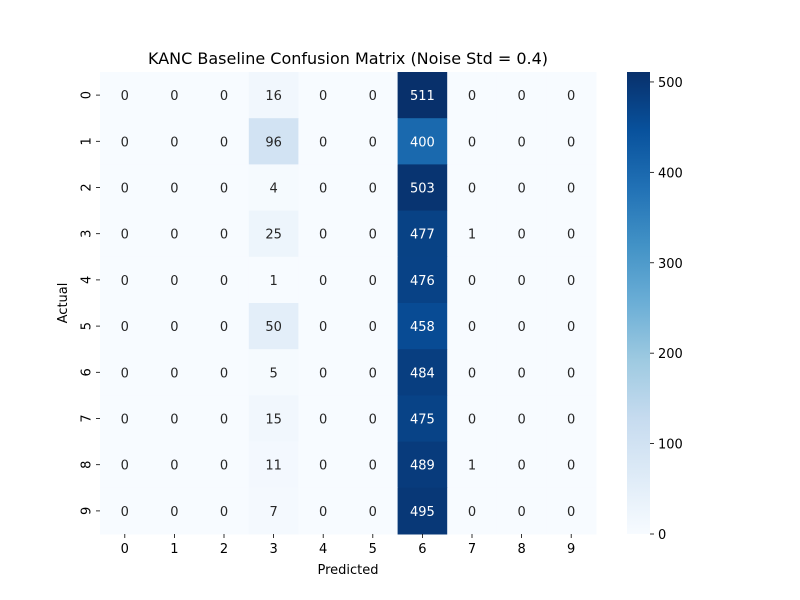 Image resolution: width=800 pixels, height=600 pixels. What do you see at coordinates (273, 235) in the screenshot?
I see `cell-value-label: 25` at bounding box center [273, 235].